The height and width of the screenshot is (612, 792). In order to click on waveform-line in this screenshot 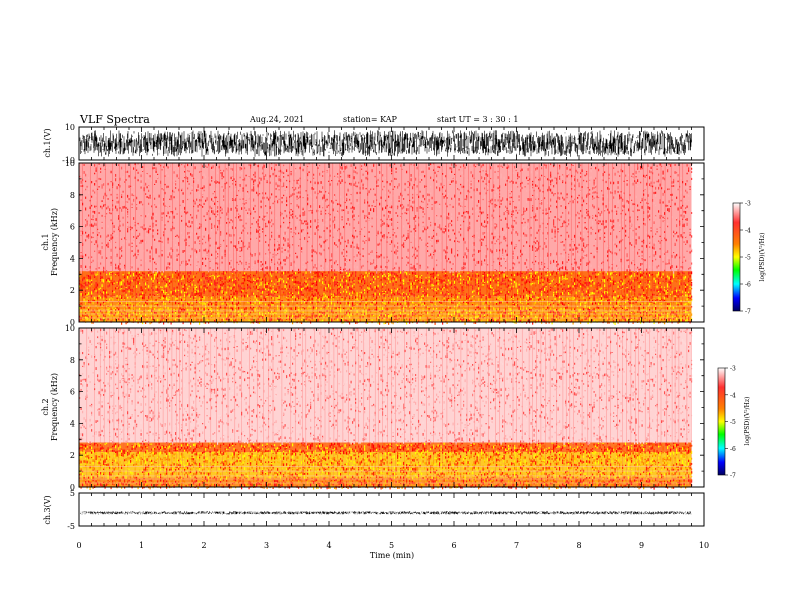, I will do `click(385, 143)`.